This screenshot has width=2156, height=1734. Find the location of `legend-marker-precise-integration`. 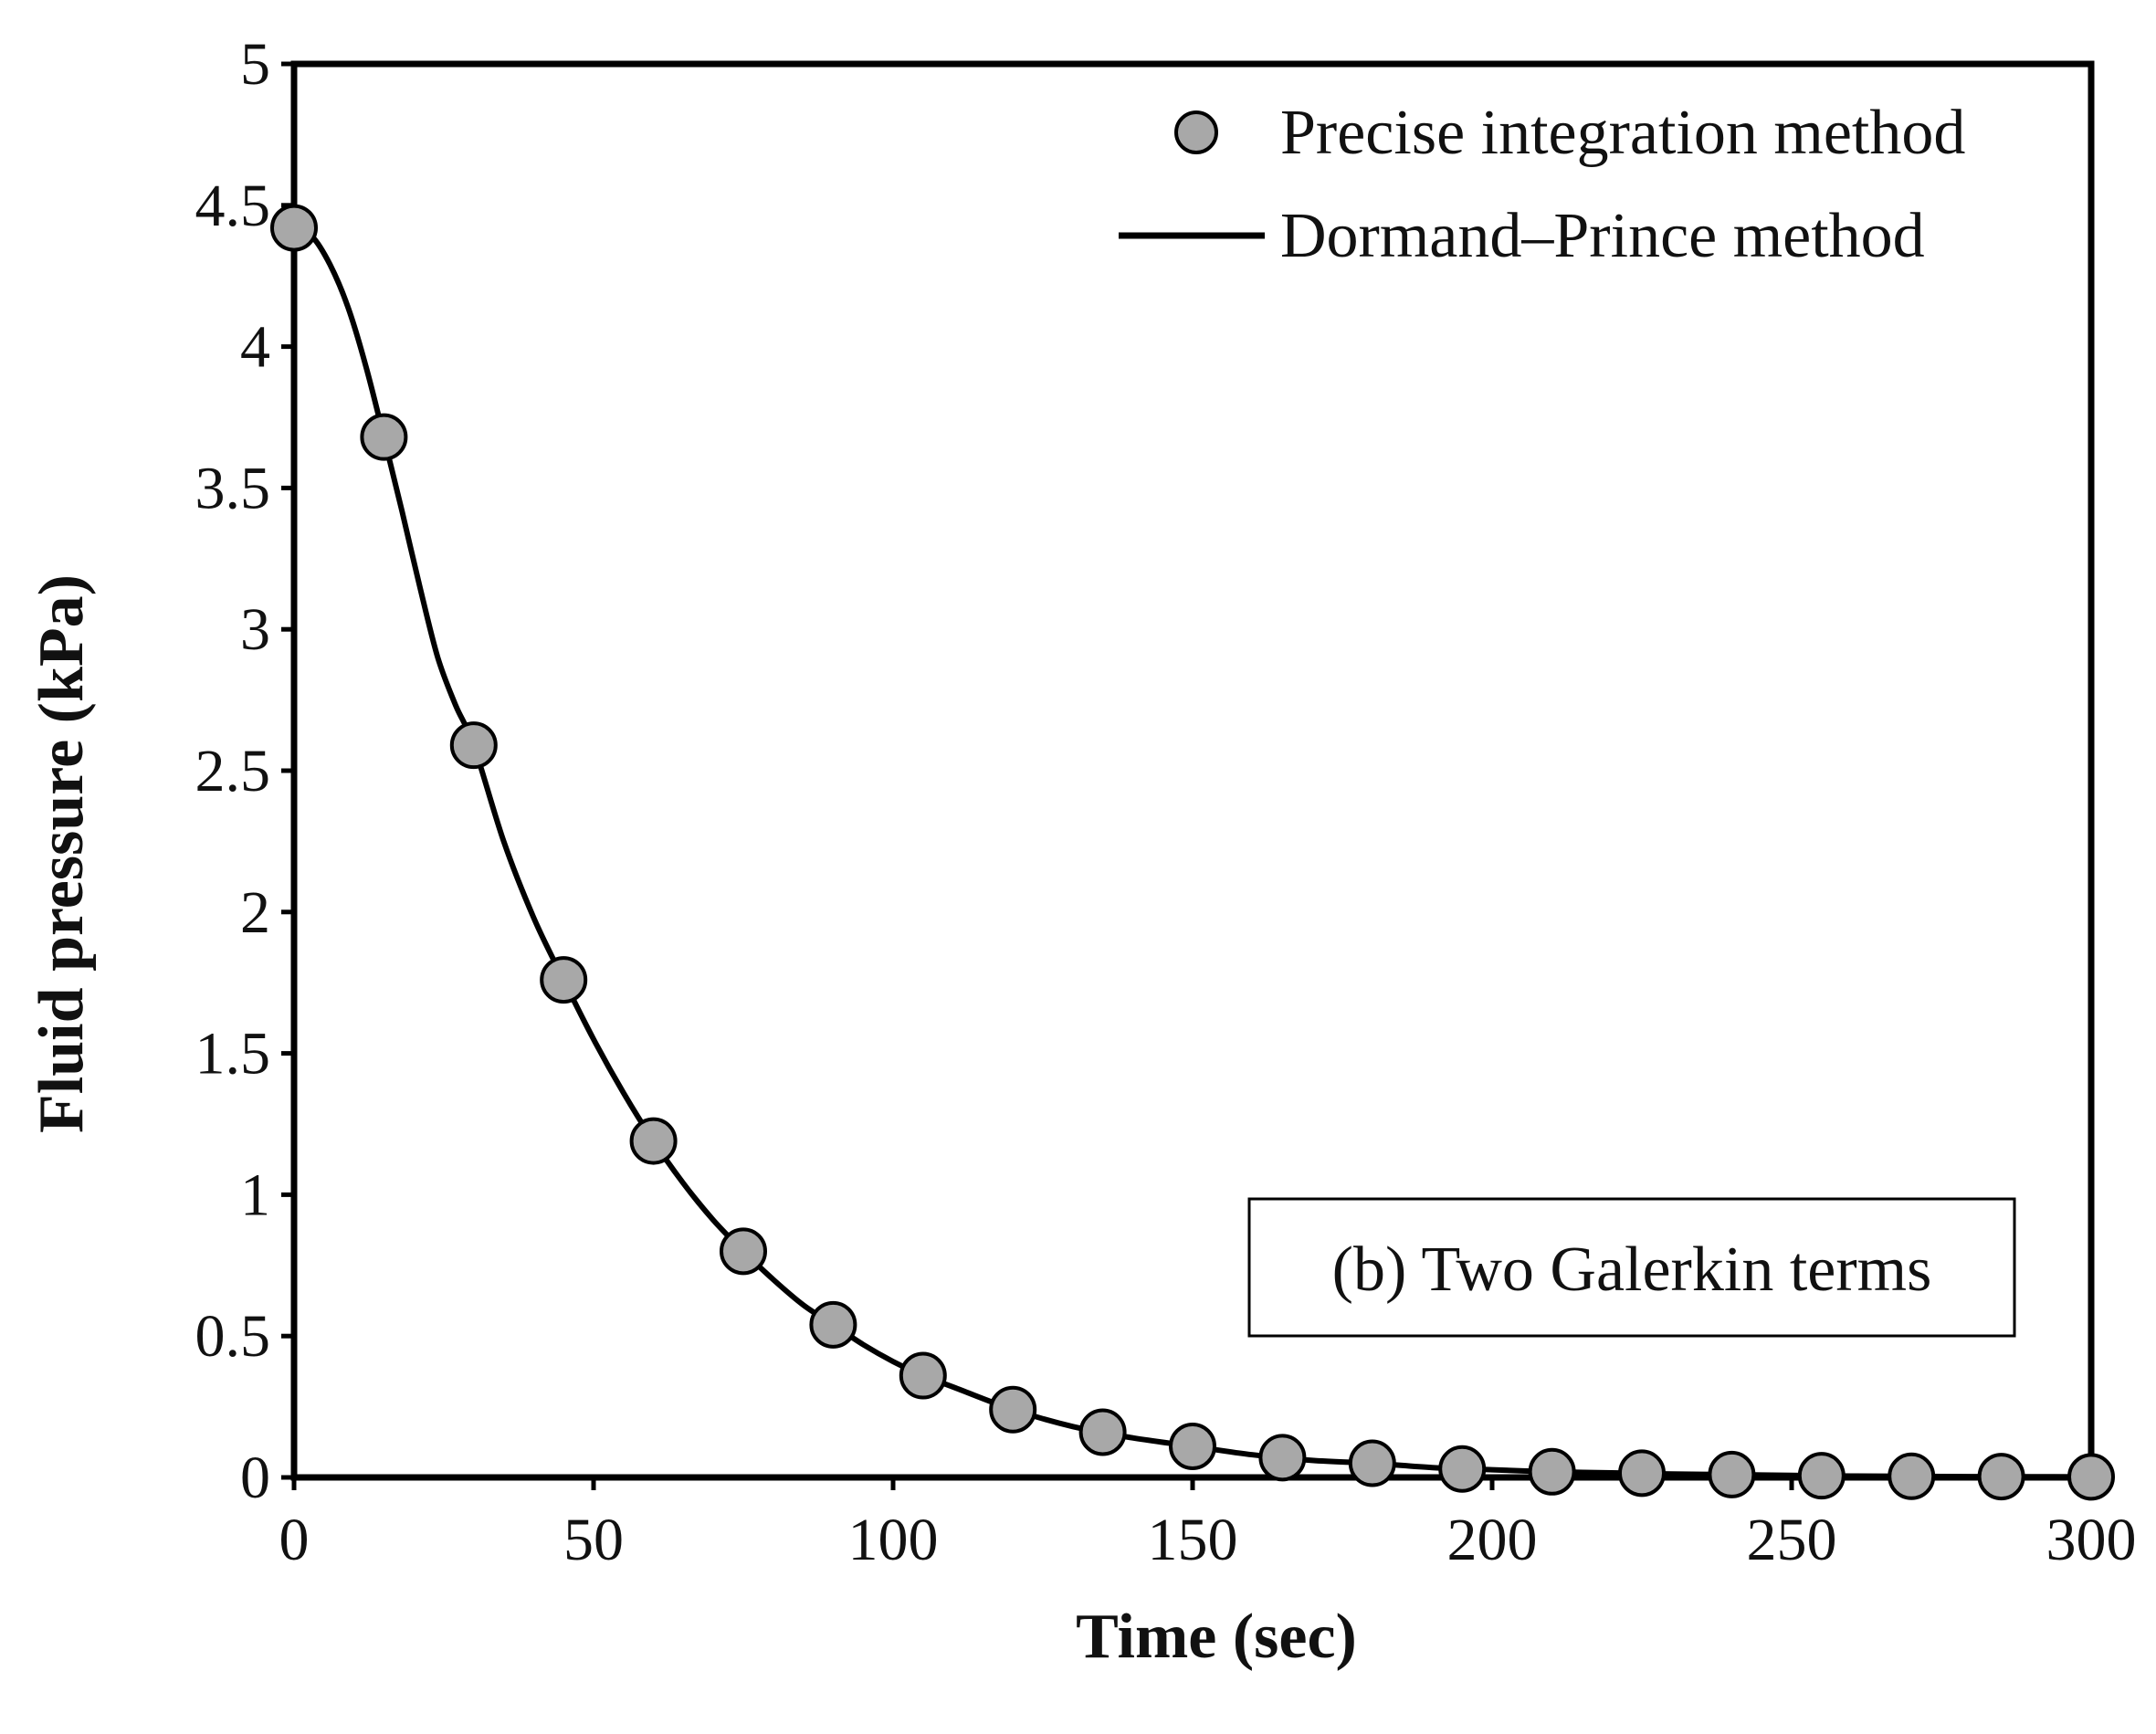

legend-marker-precise-integration is located at coordinates (1196, 132).